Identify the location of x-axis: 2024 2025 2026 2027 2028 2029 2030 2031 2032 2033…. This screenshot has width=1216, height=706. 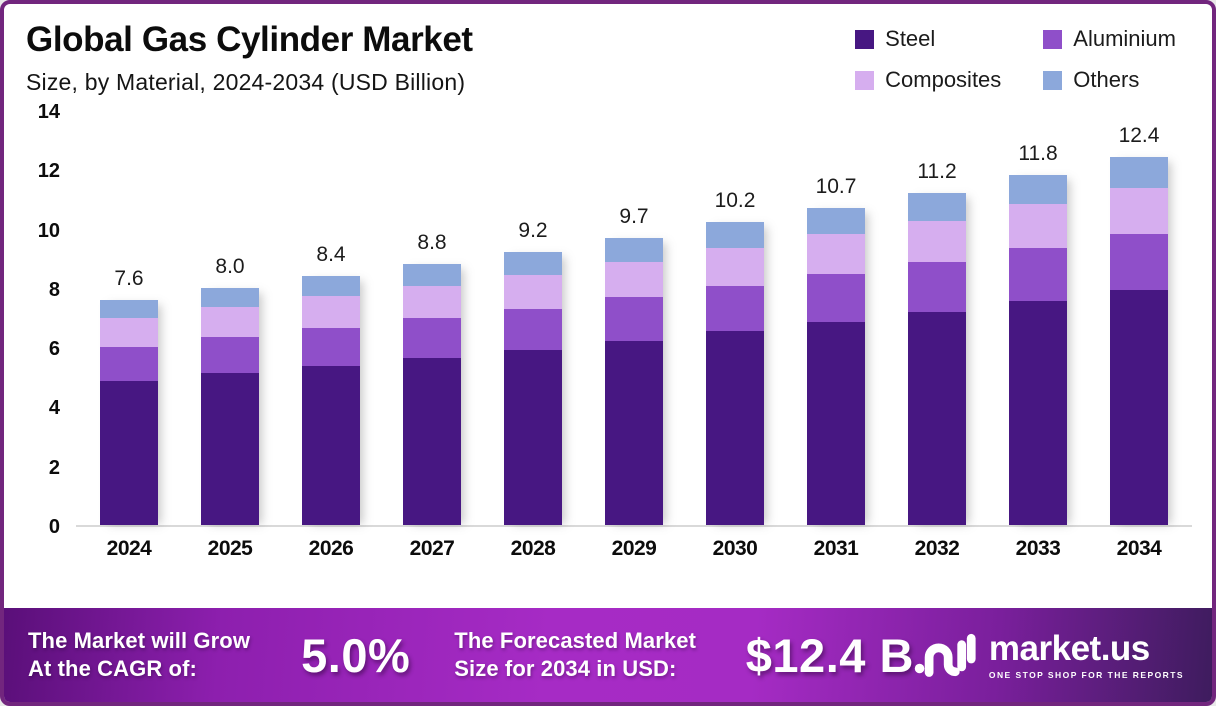
(634, 549).